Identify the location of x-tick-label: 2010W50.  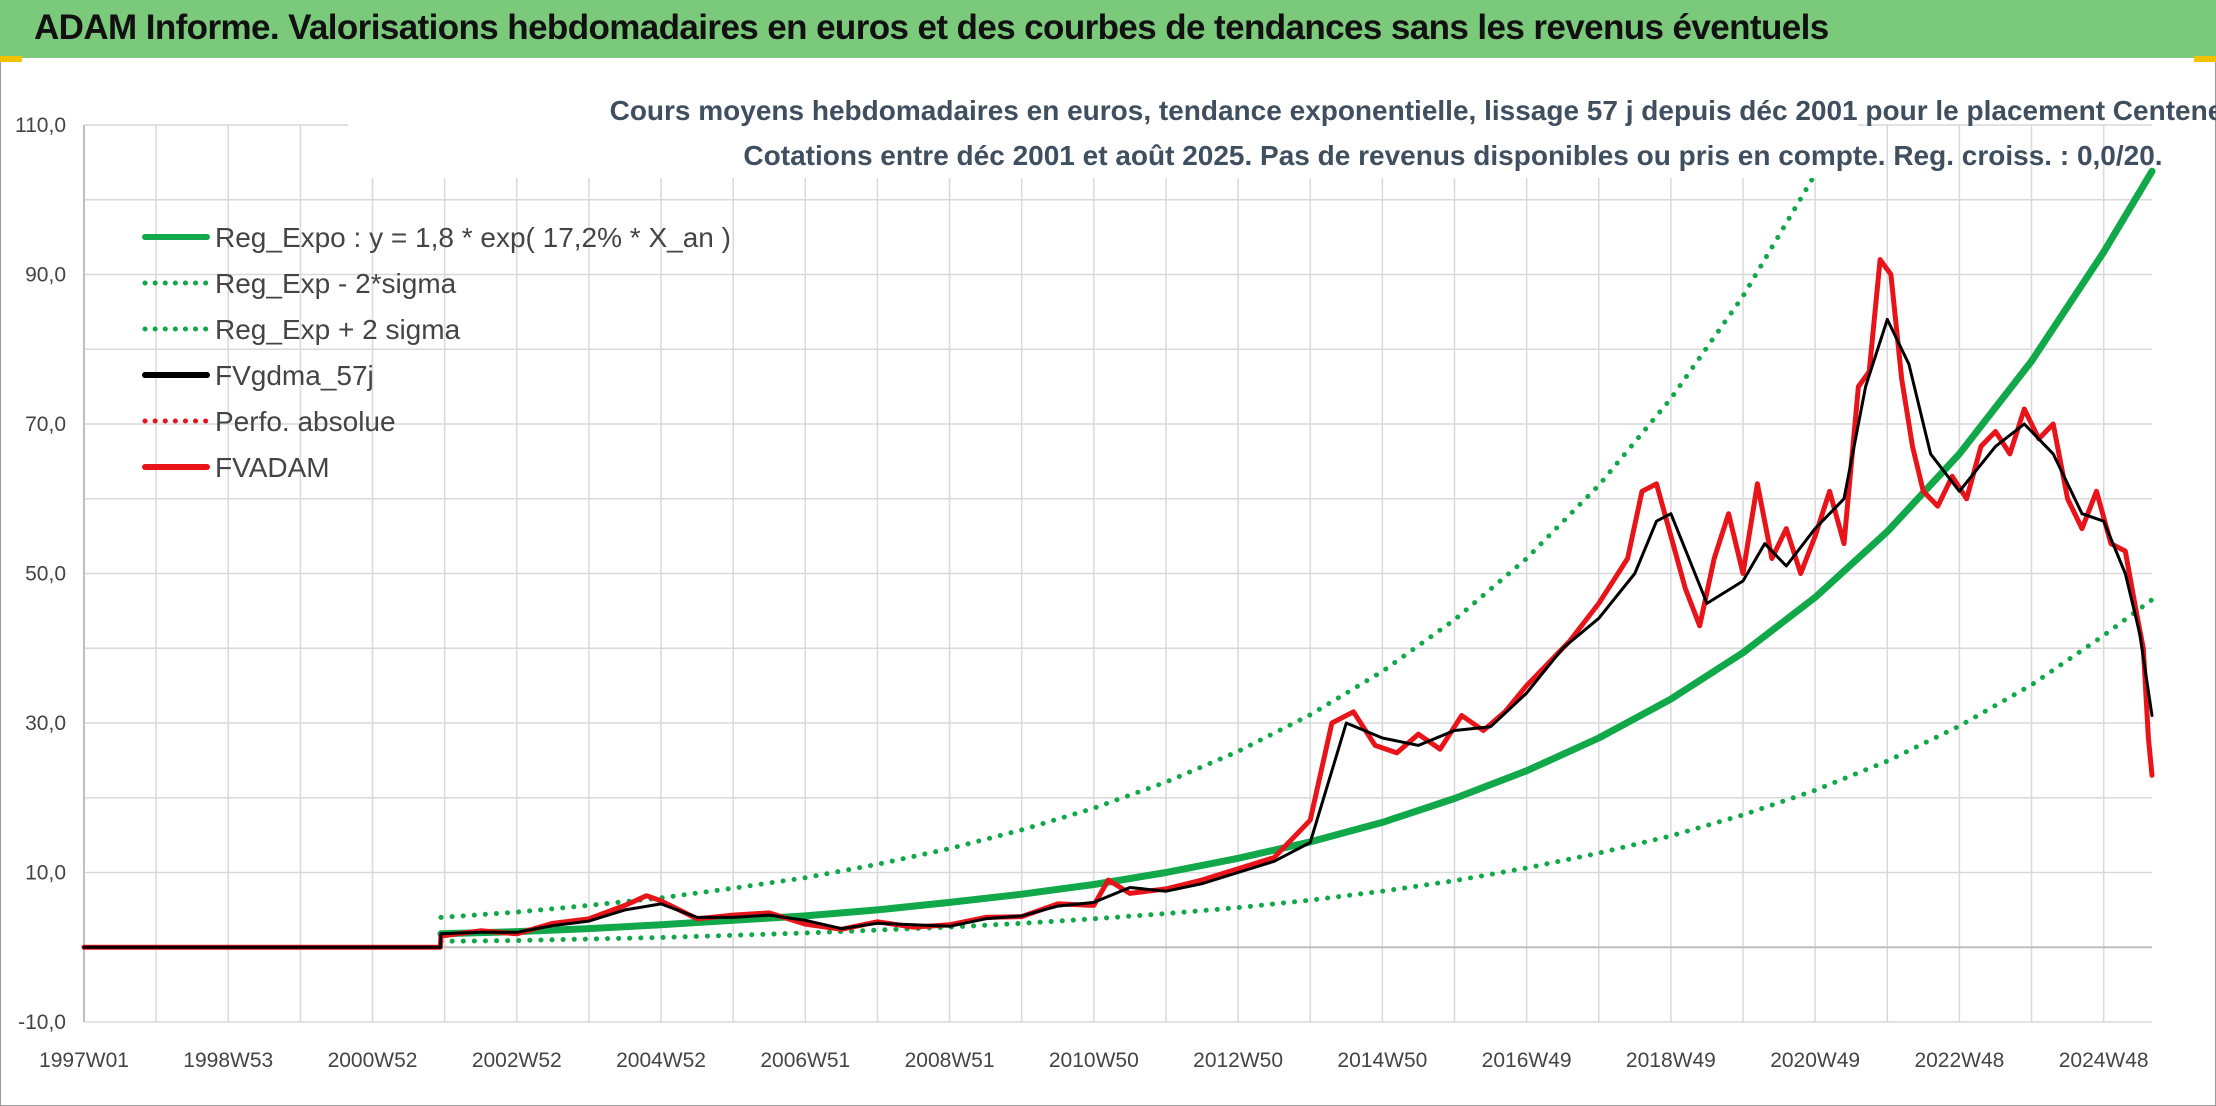
(1094, 1060).